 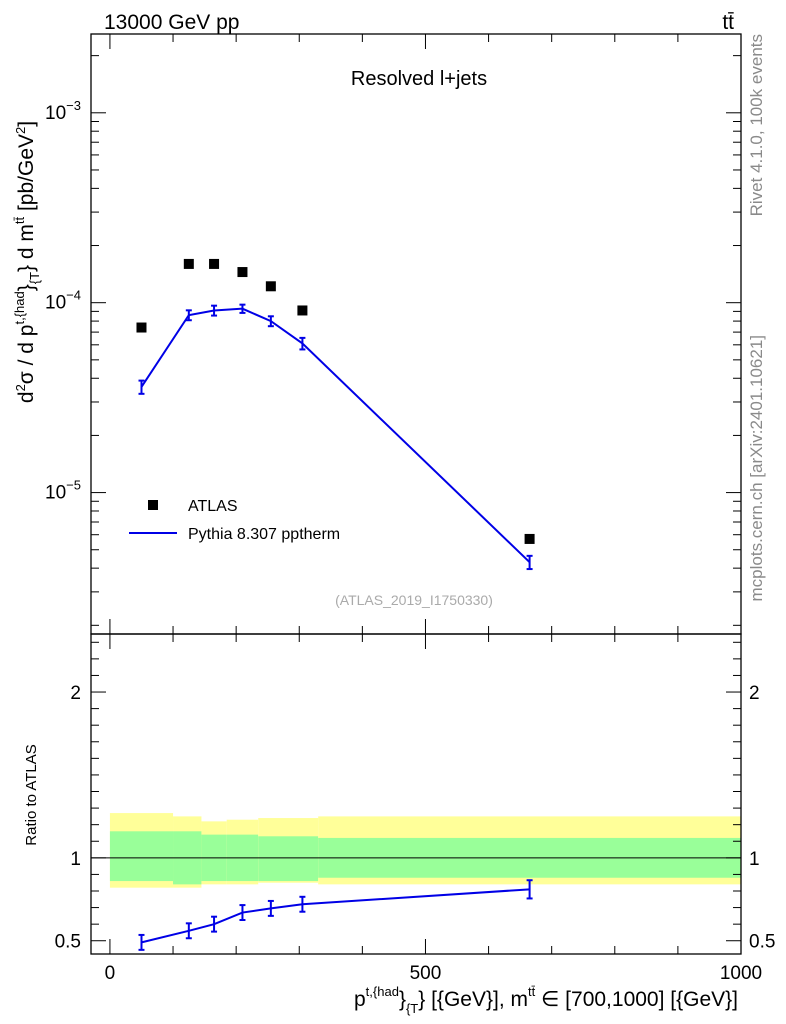 What do you see at coordinates (75, 693) in the screenshot?
I see `ratio-y-tick-label: 2` at bounding box center [75, 693].